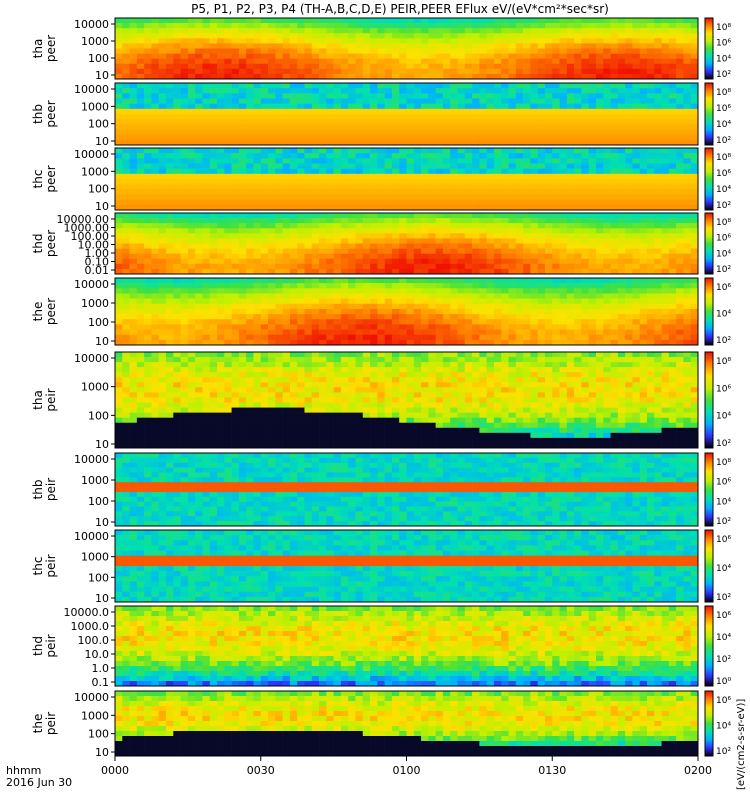 The height and width of the screenshot is (800, 750). Describe the element at coordinates (407, 770) in the screenshot. I see `x-tick-label: 0100` at that location.